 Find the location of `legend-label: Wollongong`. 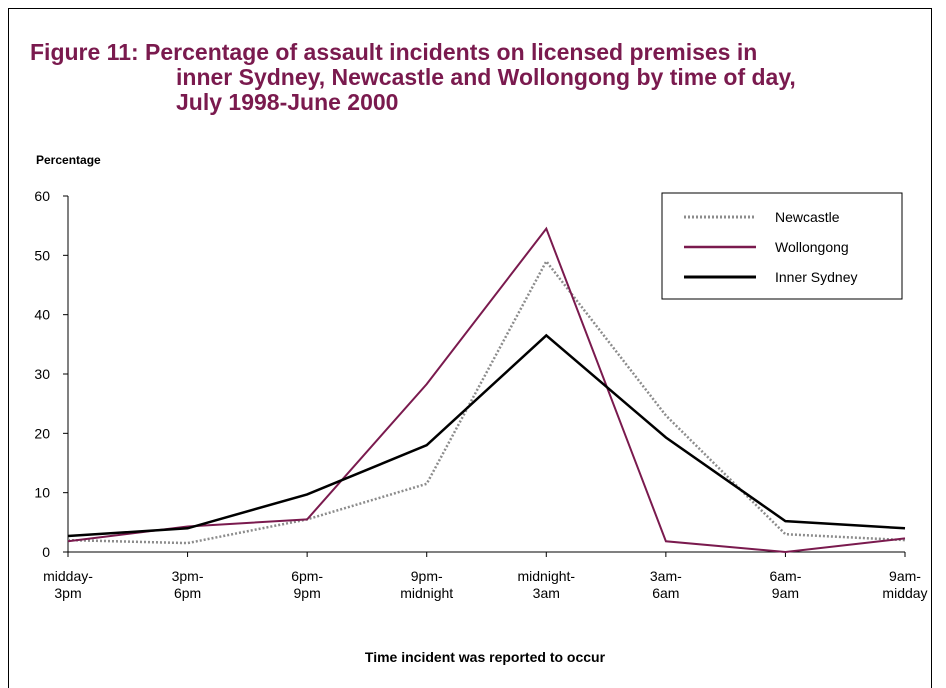

legend-label: Wollongong is located at coordinates (812, 247).